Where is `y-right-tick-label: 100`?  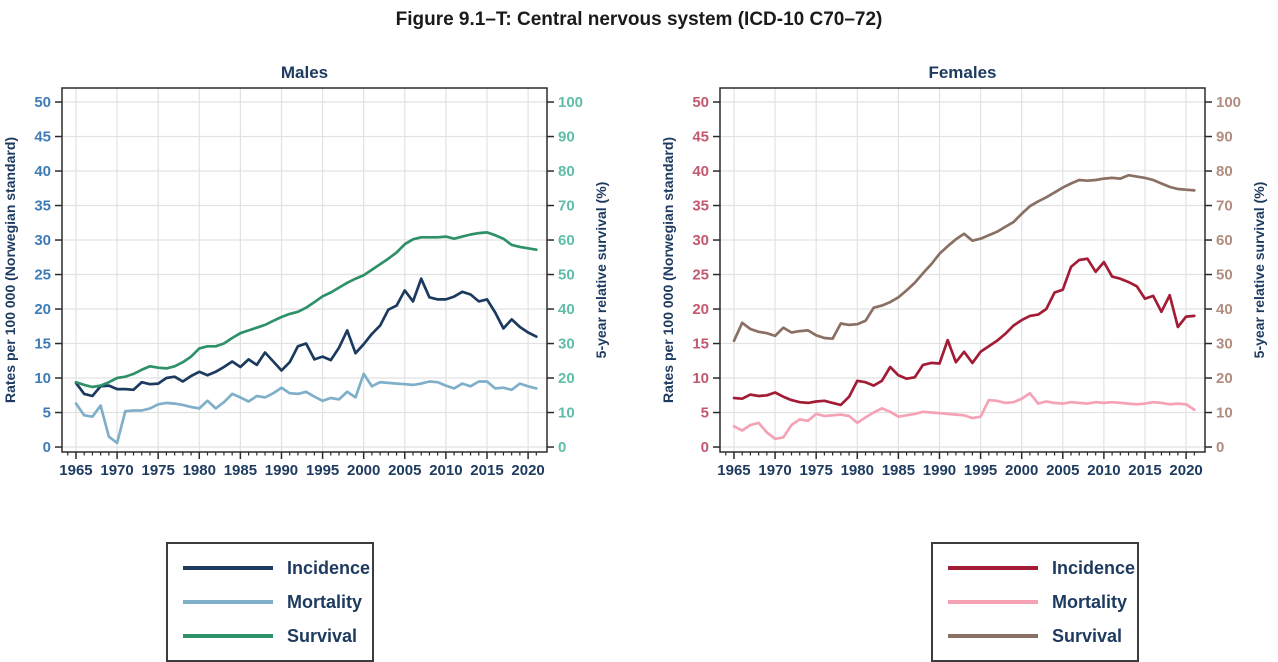 y-right-tick-label: 100 is located at coordinates (570, 102).